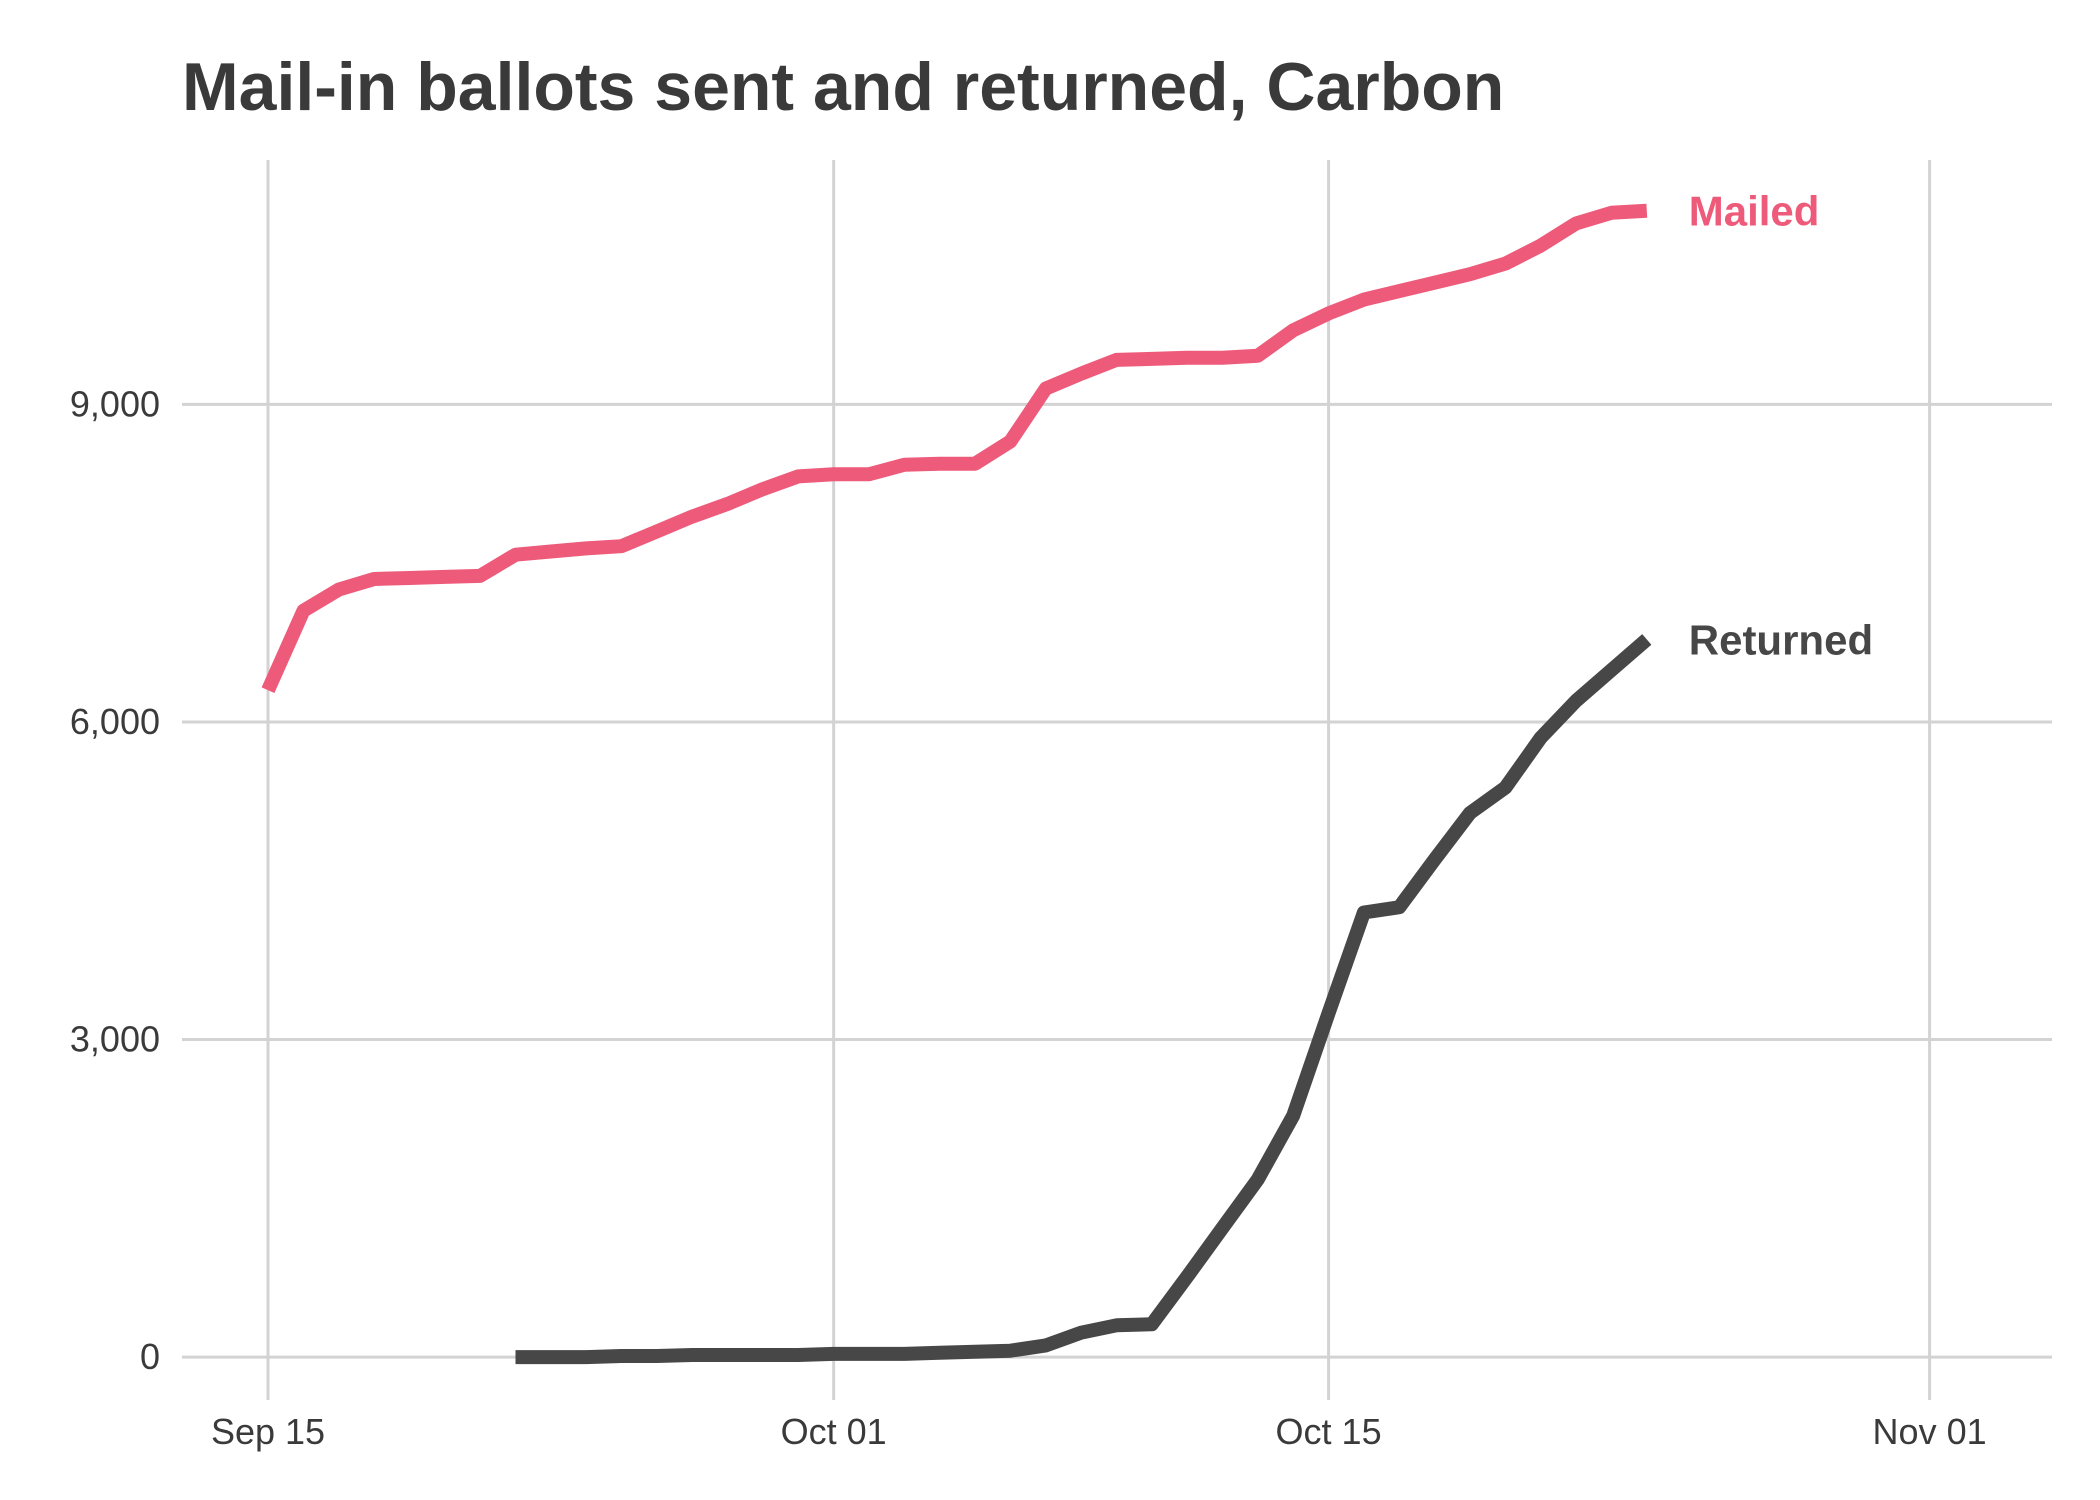  I want to click on y-tick-label: 6,000, so click(115, 721).